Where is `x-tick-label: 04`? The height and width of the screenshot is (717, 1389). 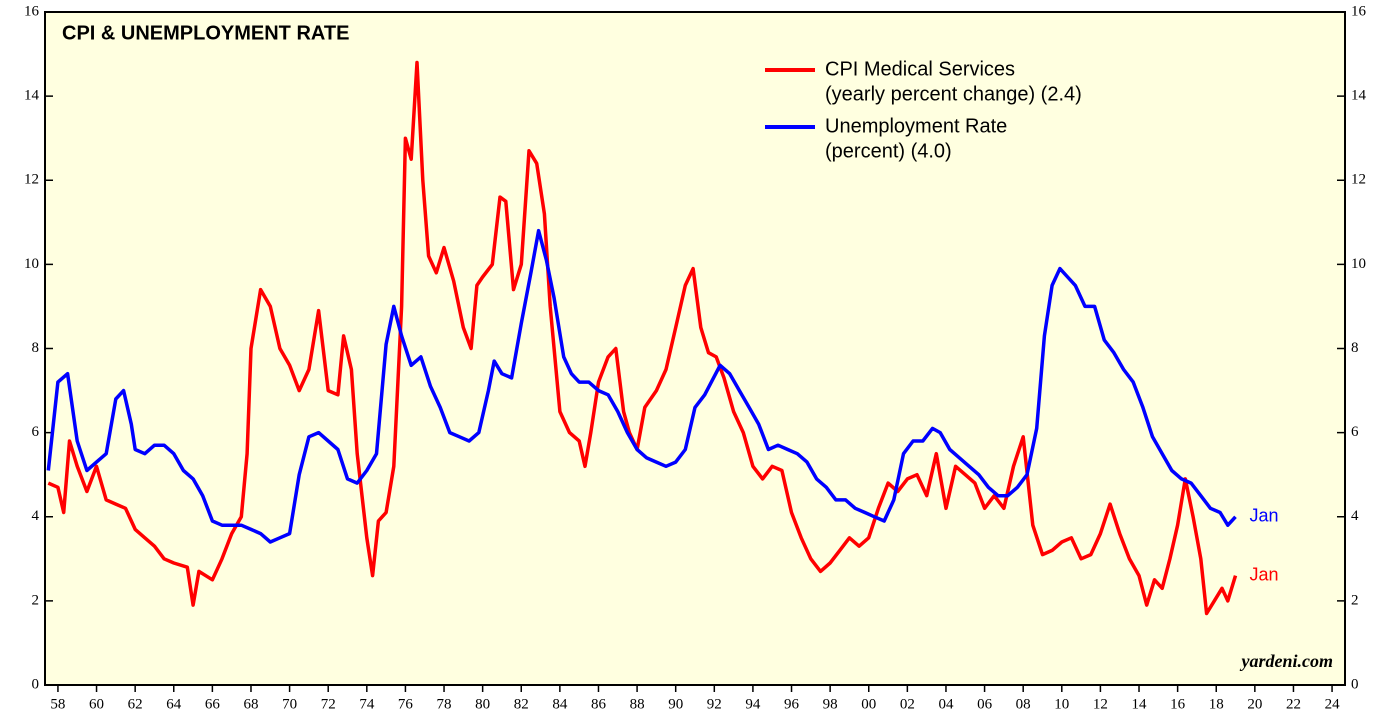 x-tick-label: 04 is located at coordinates (946, 704).